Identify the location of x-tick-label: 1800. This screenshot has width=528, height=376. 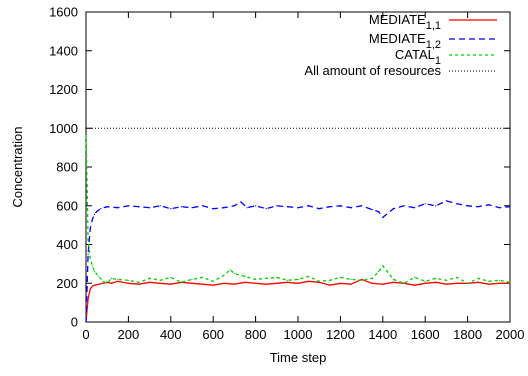
(467, 334).